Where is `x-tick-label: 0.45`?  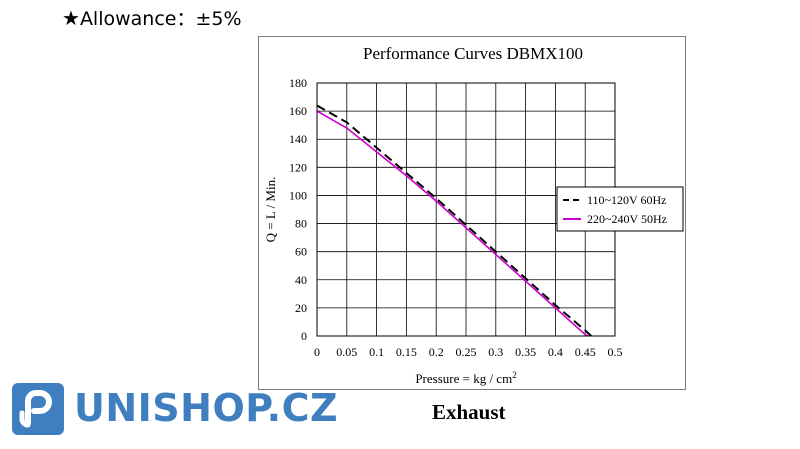 x-tick-label: 0.45 is located at coordinates (585, 352).